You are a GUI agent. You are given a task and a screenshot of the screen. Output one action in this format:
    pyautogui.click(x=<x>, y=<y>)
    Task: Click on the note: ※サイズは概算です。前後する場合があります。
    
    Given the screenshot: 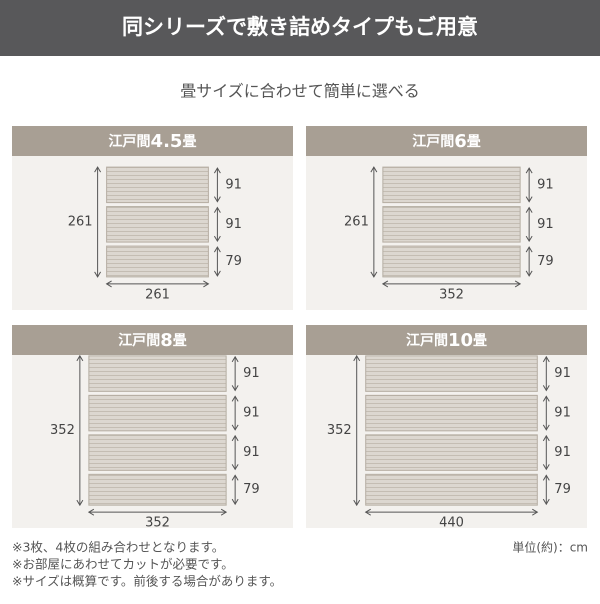 What is the action you would take?
    pyautogui.click(x=147, y=581)
    